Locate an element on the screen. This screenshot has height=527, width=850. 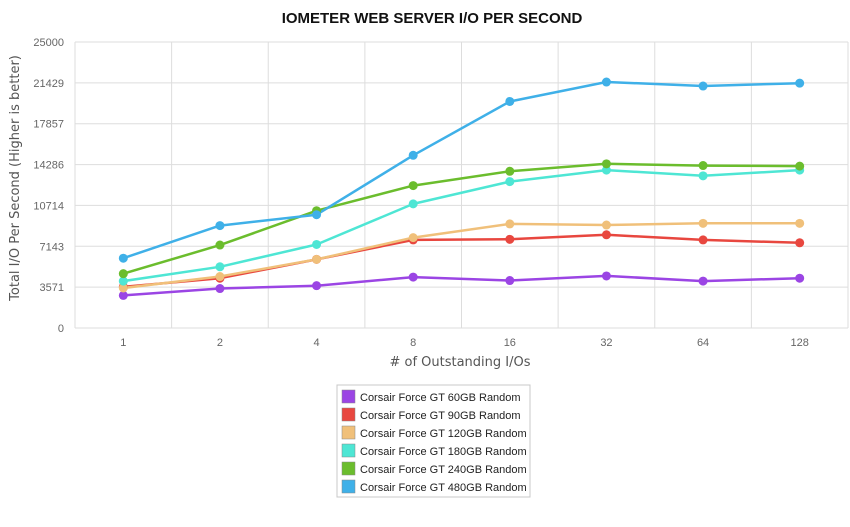
x-tick-label: 32 is located at coordinates (606, 343).